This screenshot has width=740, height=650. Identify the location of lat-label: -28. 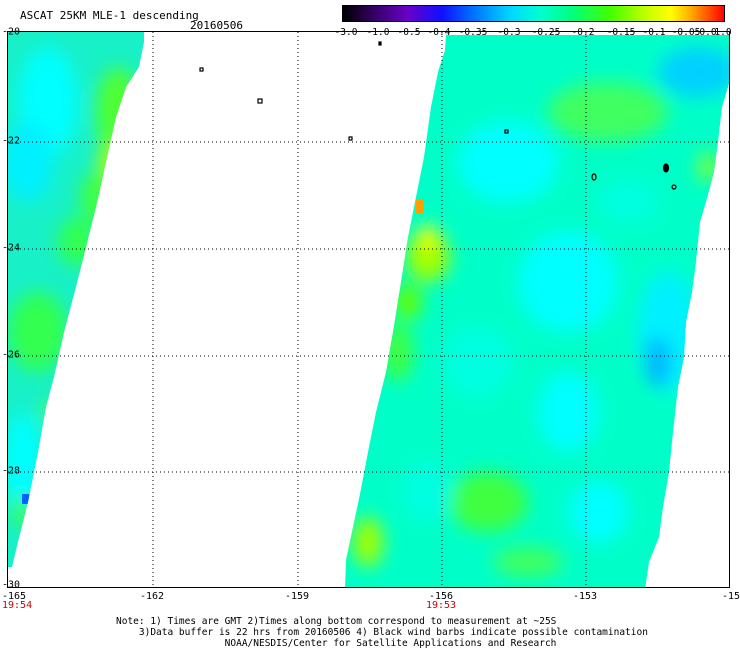
(11, 471).